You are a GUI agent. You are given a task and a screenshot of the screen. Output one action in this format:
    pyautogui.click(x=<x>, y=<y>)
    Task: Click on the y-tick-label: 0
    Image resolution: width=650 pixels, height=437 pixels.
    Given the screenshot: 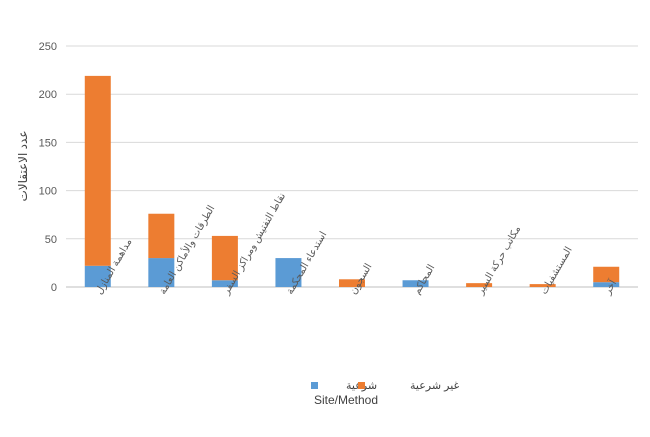 What is the action you would take?
    pyautogui.click(x=54, y=288)
    